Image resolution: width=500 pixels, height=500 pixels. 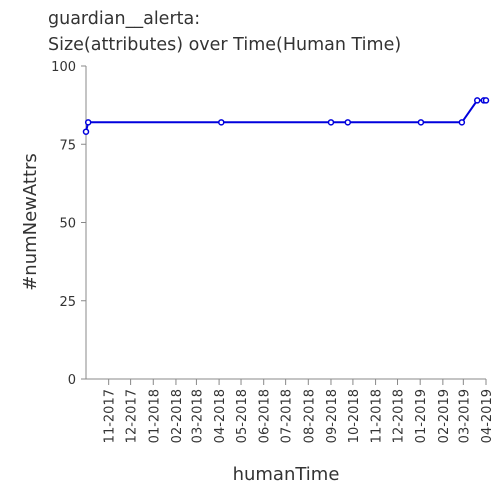 I want to click on x-tick-label: 07-2018, so click(x=287, y=416).